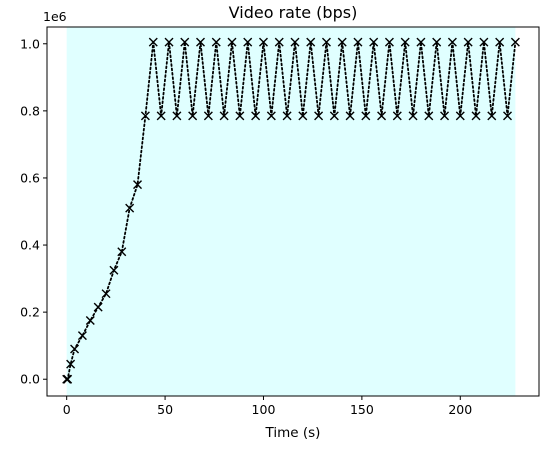  Describe the element at coordinates (165, 409) in the screenshot. I see `x-tick-label: 50` at that location.